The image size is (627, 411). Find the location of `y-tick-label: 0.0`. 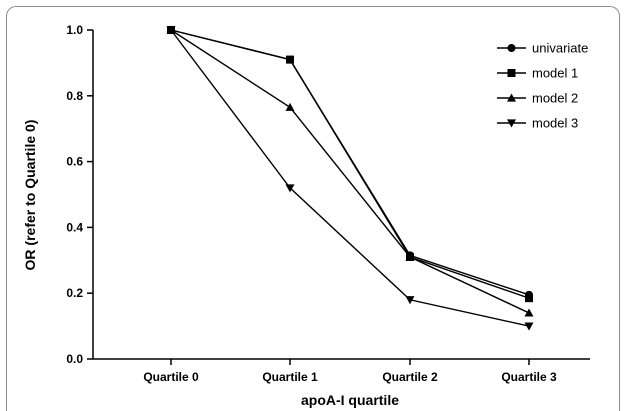

y-tick-label: 0.0 is located at coordinates (74, 359).